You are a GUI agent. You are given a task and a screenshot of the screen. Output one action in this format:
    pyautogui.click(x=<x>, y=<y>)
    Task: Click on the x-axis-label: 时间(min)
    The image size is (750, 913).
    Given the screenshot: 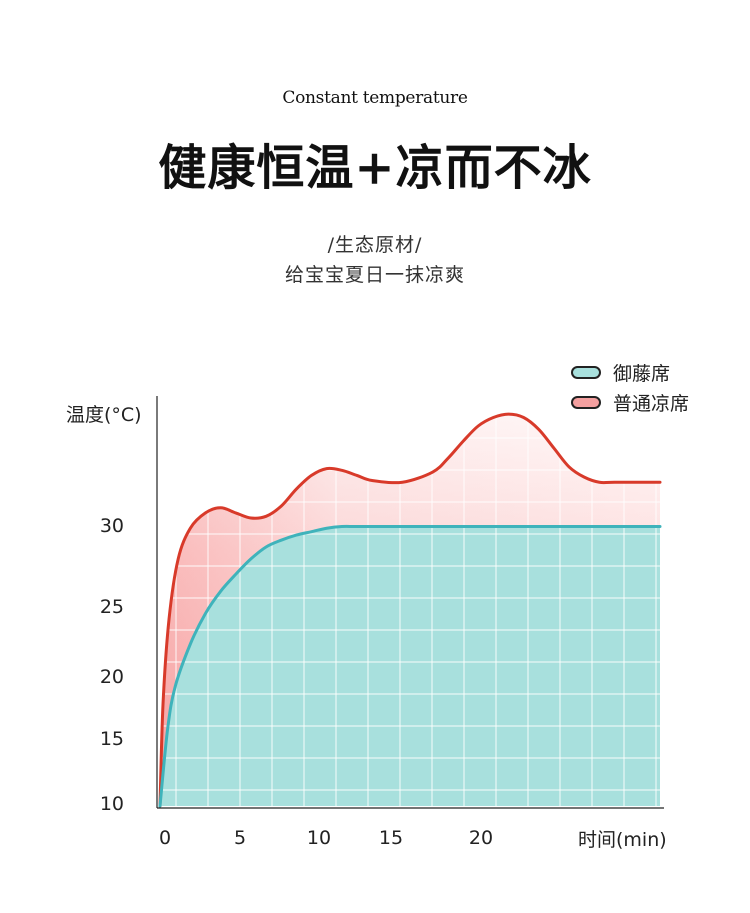 What is the action you would take?
    pyautogui.click(x=622, y=840)
    